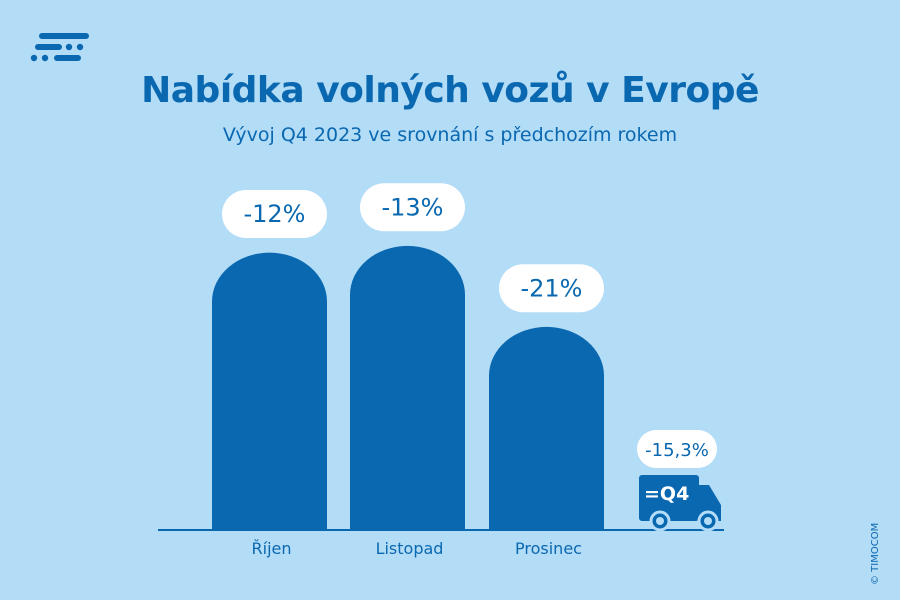 The width and height of the screenshot is (900, 600). What do you see at coordinates (450, 90) in the screenshot?
I see `chart-title: Nabídka volných vozů v Evropě` at bounding box center [450, 90].